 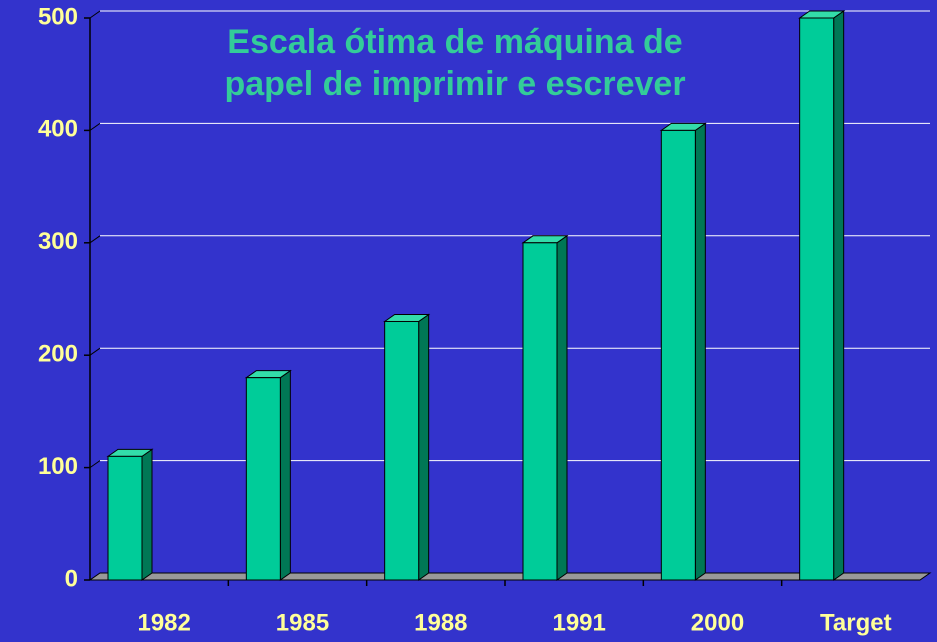 What do you see at coordinates (717, 622) in the screenshot?
I see `x-tick-label: 2000` at bounding box center [717, 622].